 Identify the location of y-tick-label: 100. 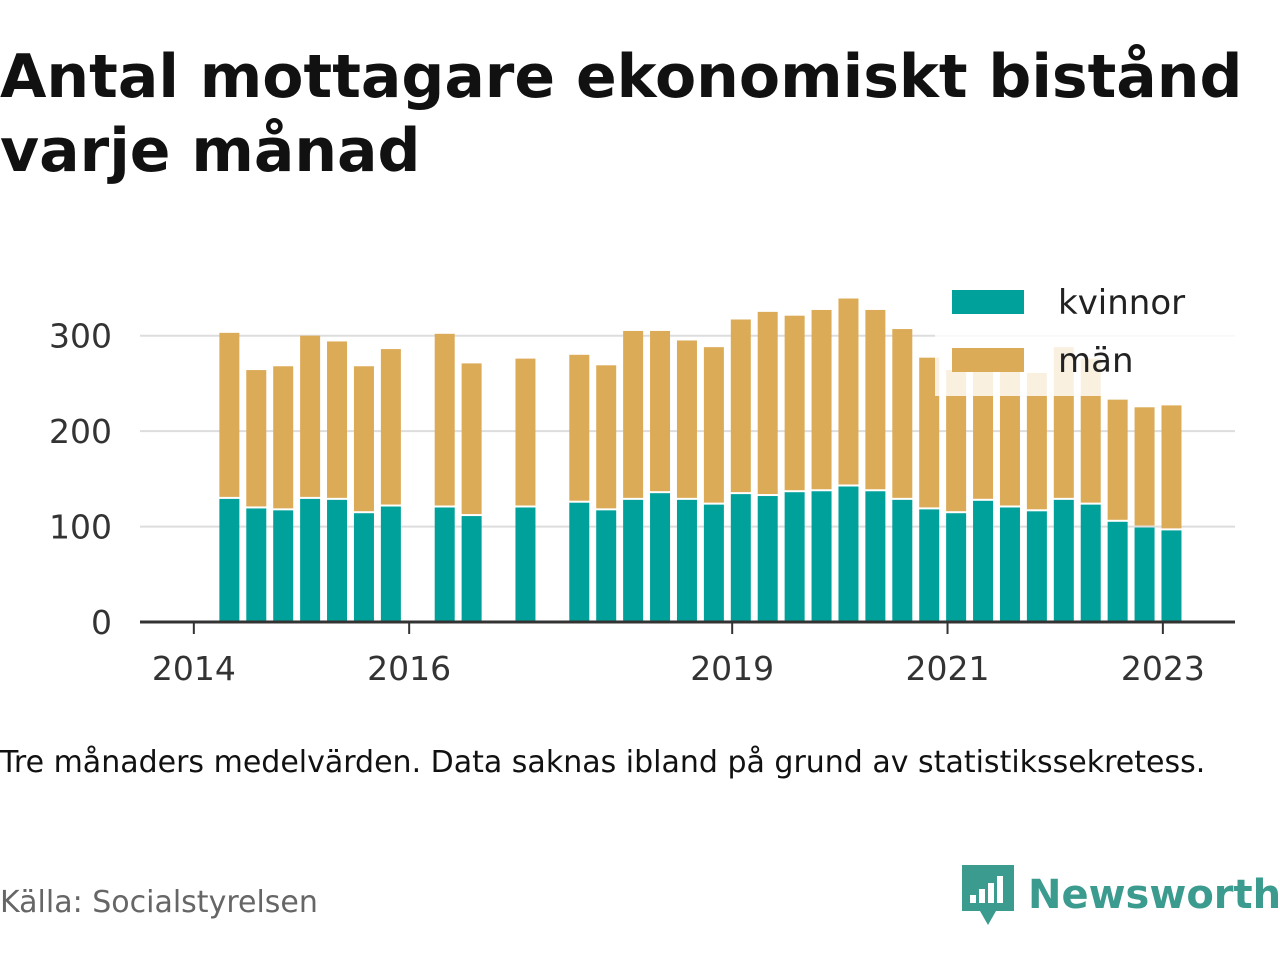
(80, 527).